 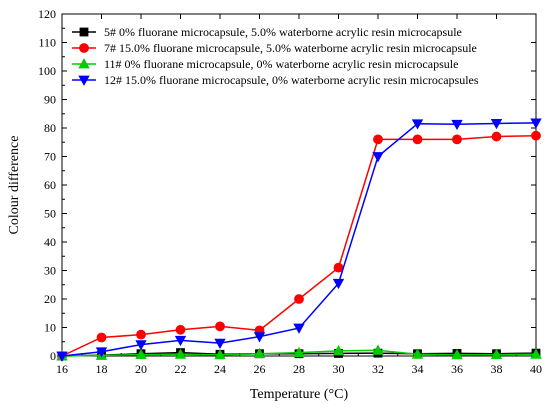 What do you see at coordinates (47, 43) in the screenshot?
I see `y-tick-label: 110` at bounding box center [47, 43].